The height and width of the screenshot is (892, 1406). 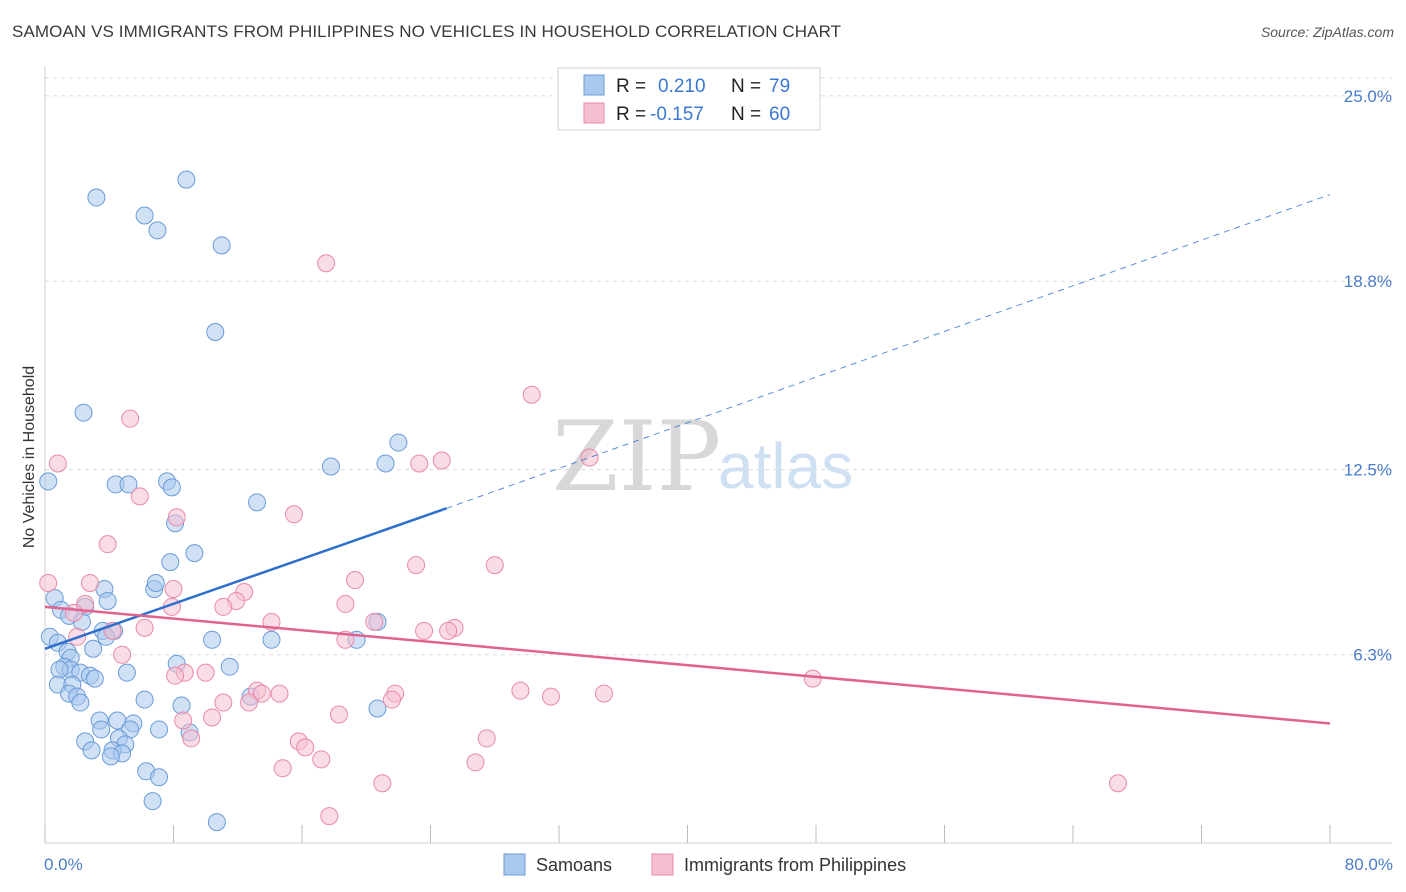 I want to click on legend-r-value-2: -0.157, so click(x=677, y=114).